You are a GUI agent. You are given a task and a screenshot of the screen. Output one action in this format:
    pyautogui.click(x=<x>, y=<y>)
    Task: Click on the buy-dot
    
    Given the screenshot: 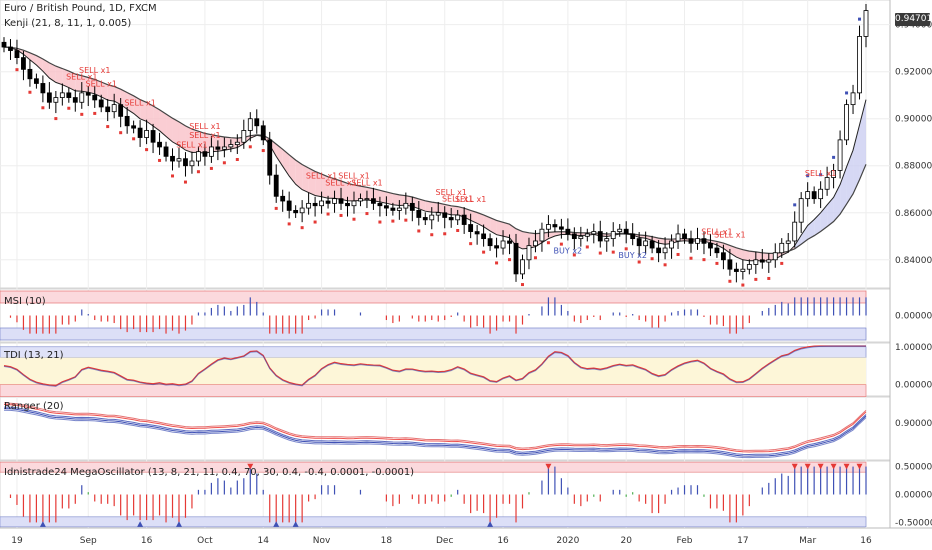 What is the action you would take?
    pyautogui.click(x=834, y=157)
    